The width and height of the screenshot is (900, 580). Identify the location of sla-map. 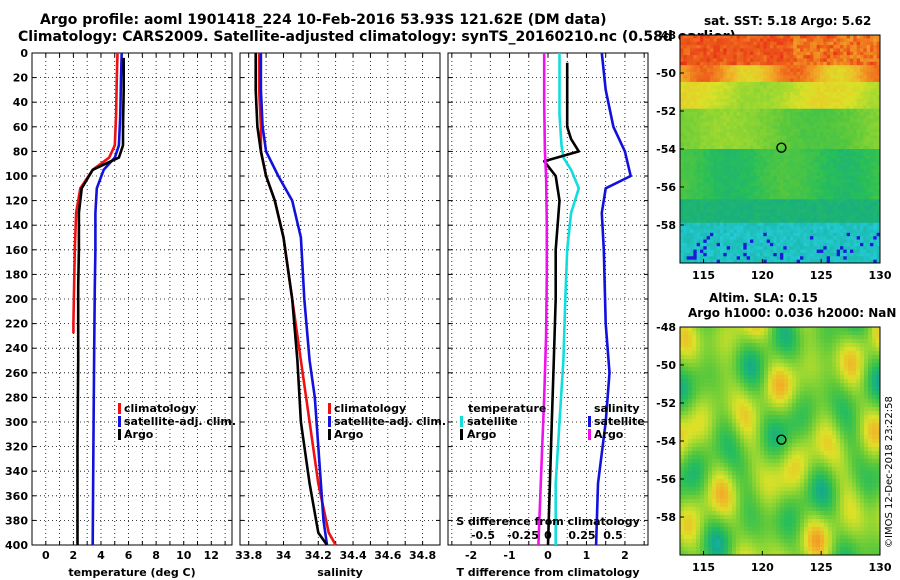
(780, 441).